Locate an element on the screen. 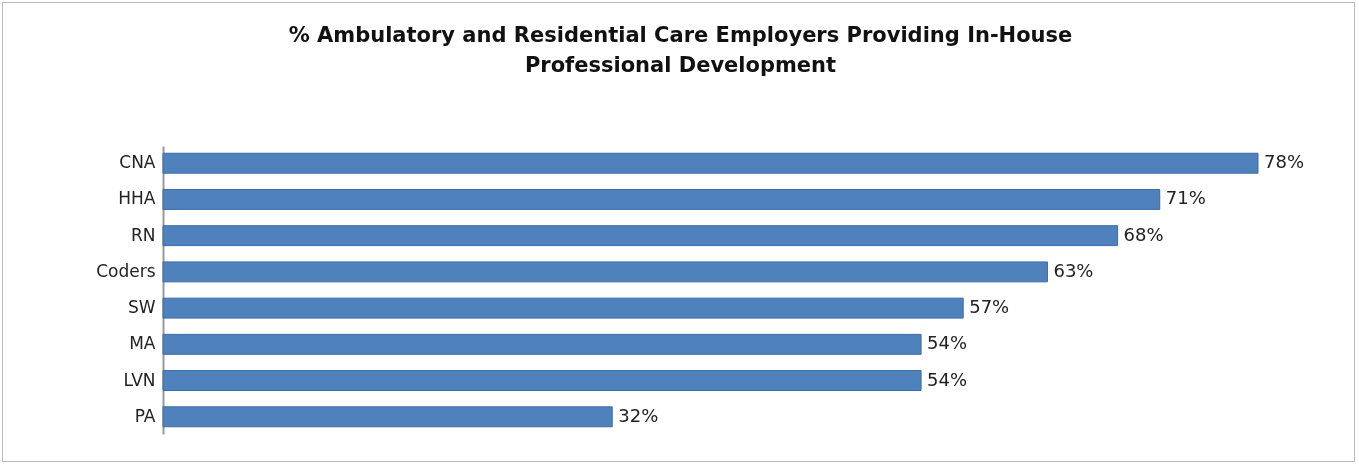 Image resolution: width=1359 pixels, height=466 pixels. y-tick-label: SW is located at coordinates (141, 307).